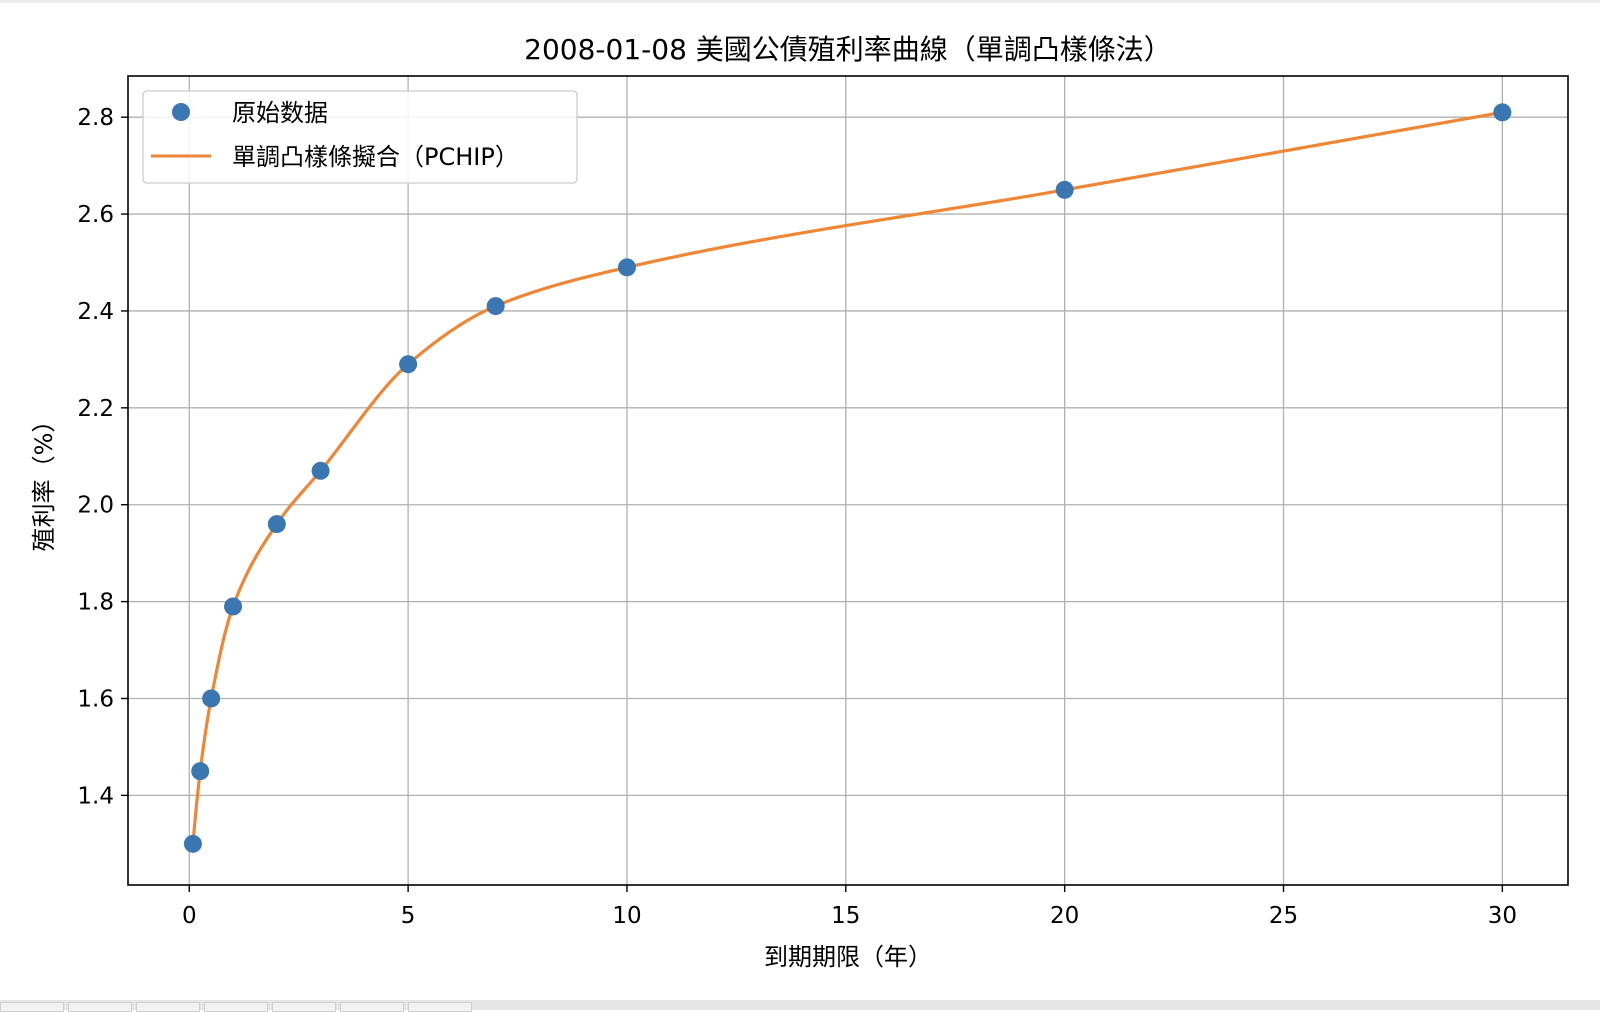  I want to click on y-tick-label: 1.6, so click(95, 699).